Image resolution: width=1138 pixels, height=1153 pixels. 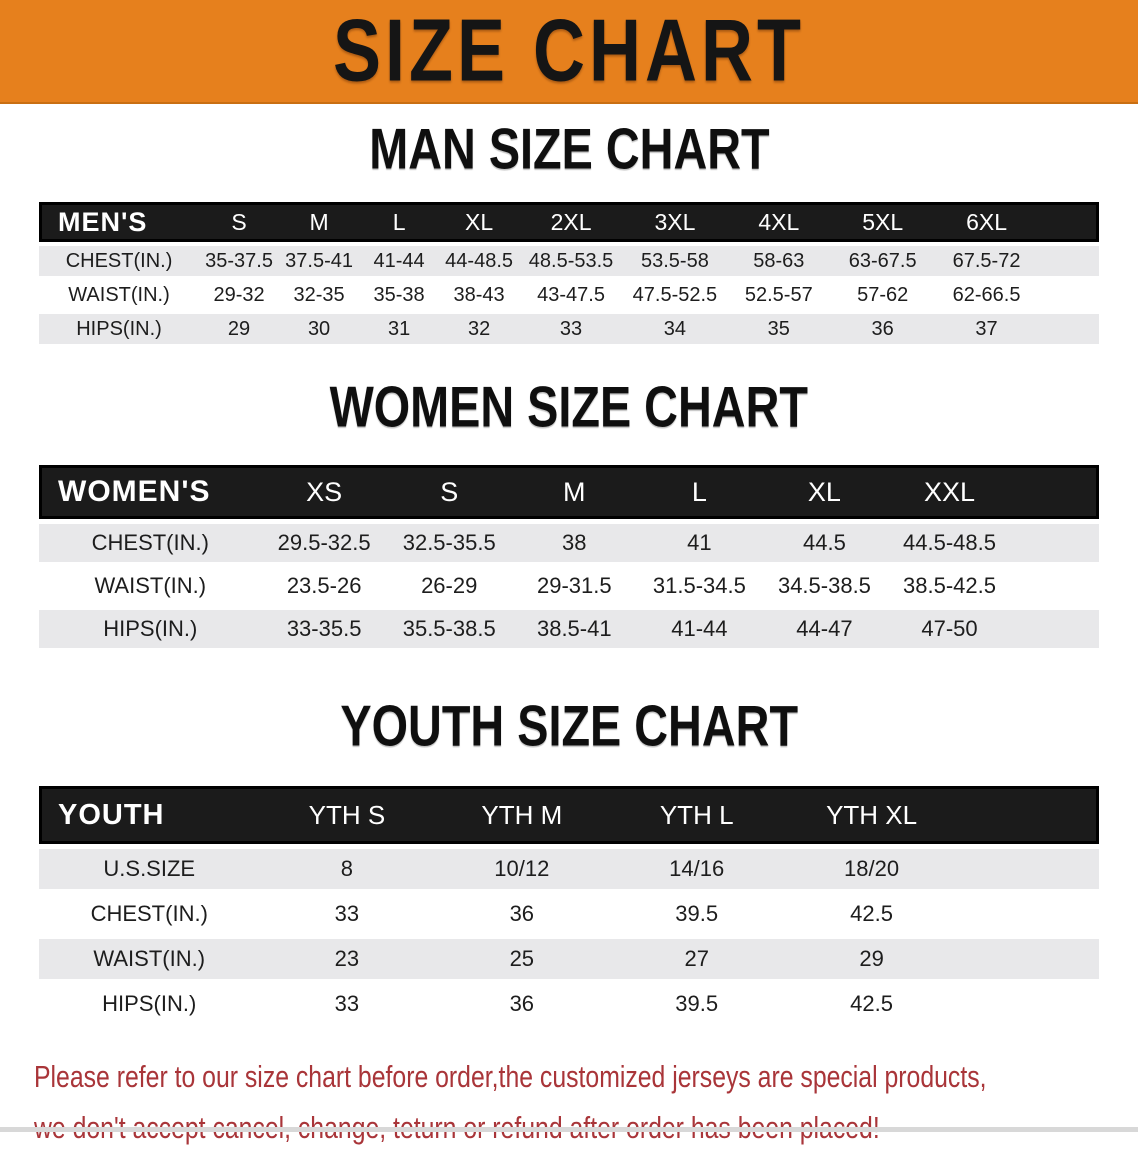 What do you see at coordinates (399, 222) in the screenshot?
I see `size-column-header: L` at bounding box center [399, 222].